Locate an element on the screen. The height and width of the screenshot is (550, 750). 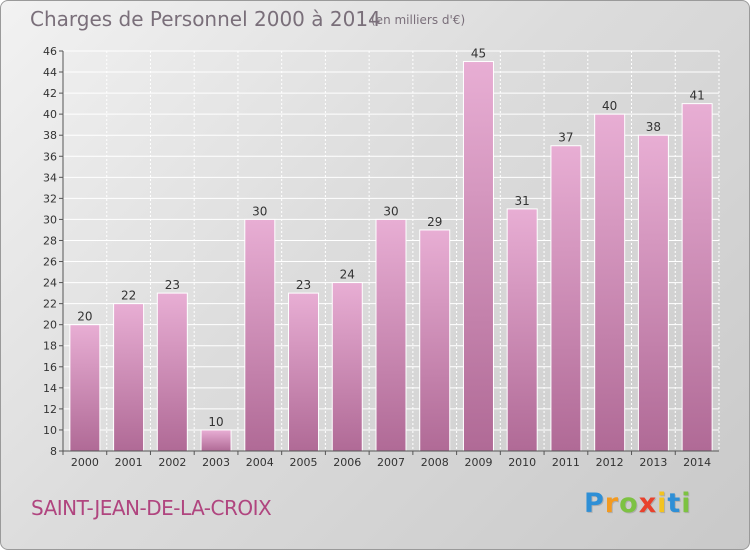
bar-value-label: 20 is located at coordinates (84, 317).